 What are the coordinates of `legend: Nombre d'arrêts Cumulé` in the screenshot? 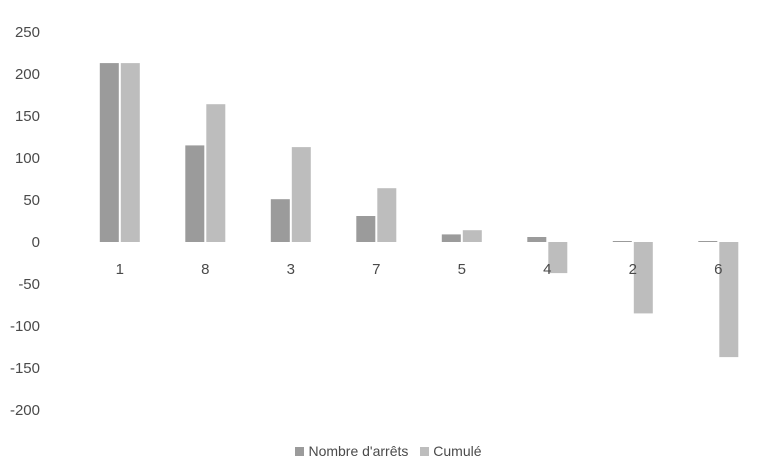 It's located at (388, 451).